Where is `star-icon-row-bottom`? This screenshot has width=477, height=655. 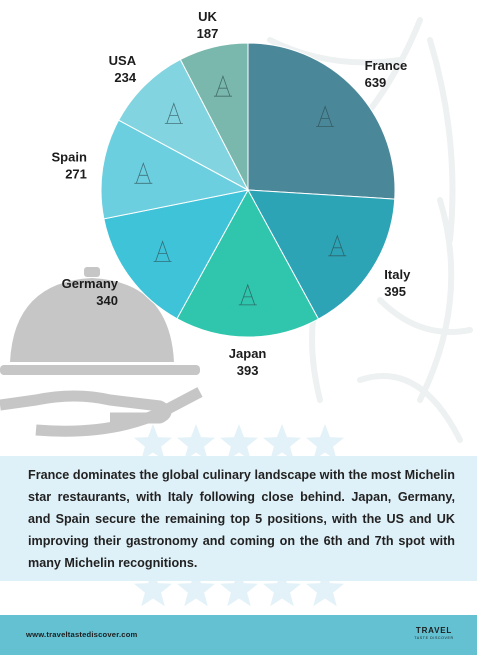
star-icon-row-bottom is located at coordinates (239, 588).